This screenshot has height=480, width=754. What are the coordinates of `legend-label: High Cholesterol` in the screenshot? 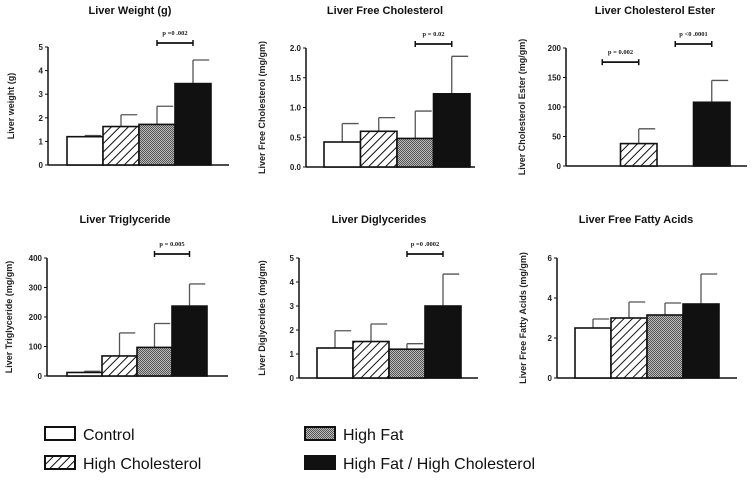 It's located at (142, 464).